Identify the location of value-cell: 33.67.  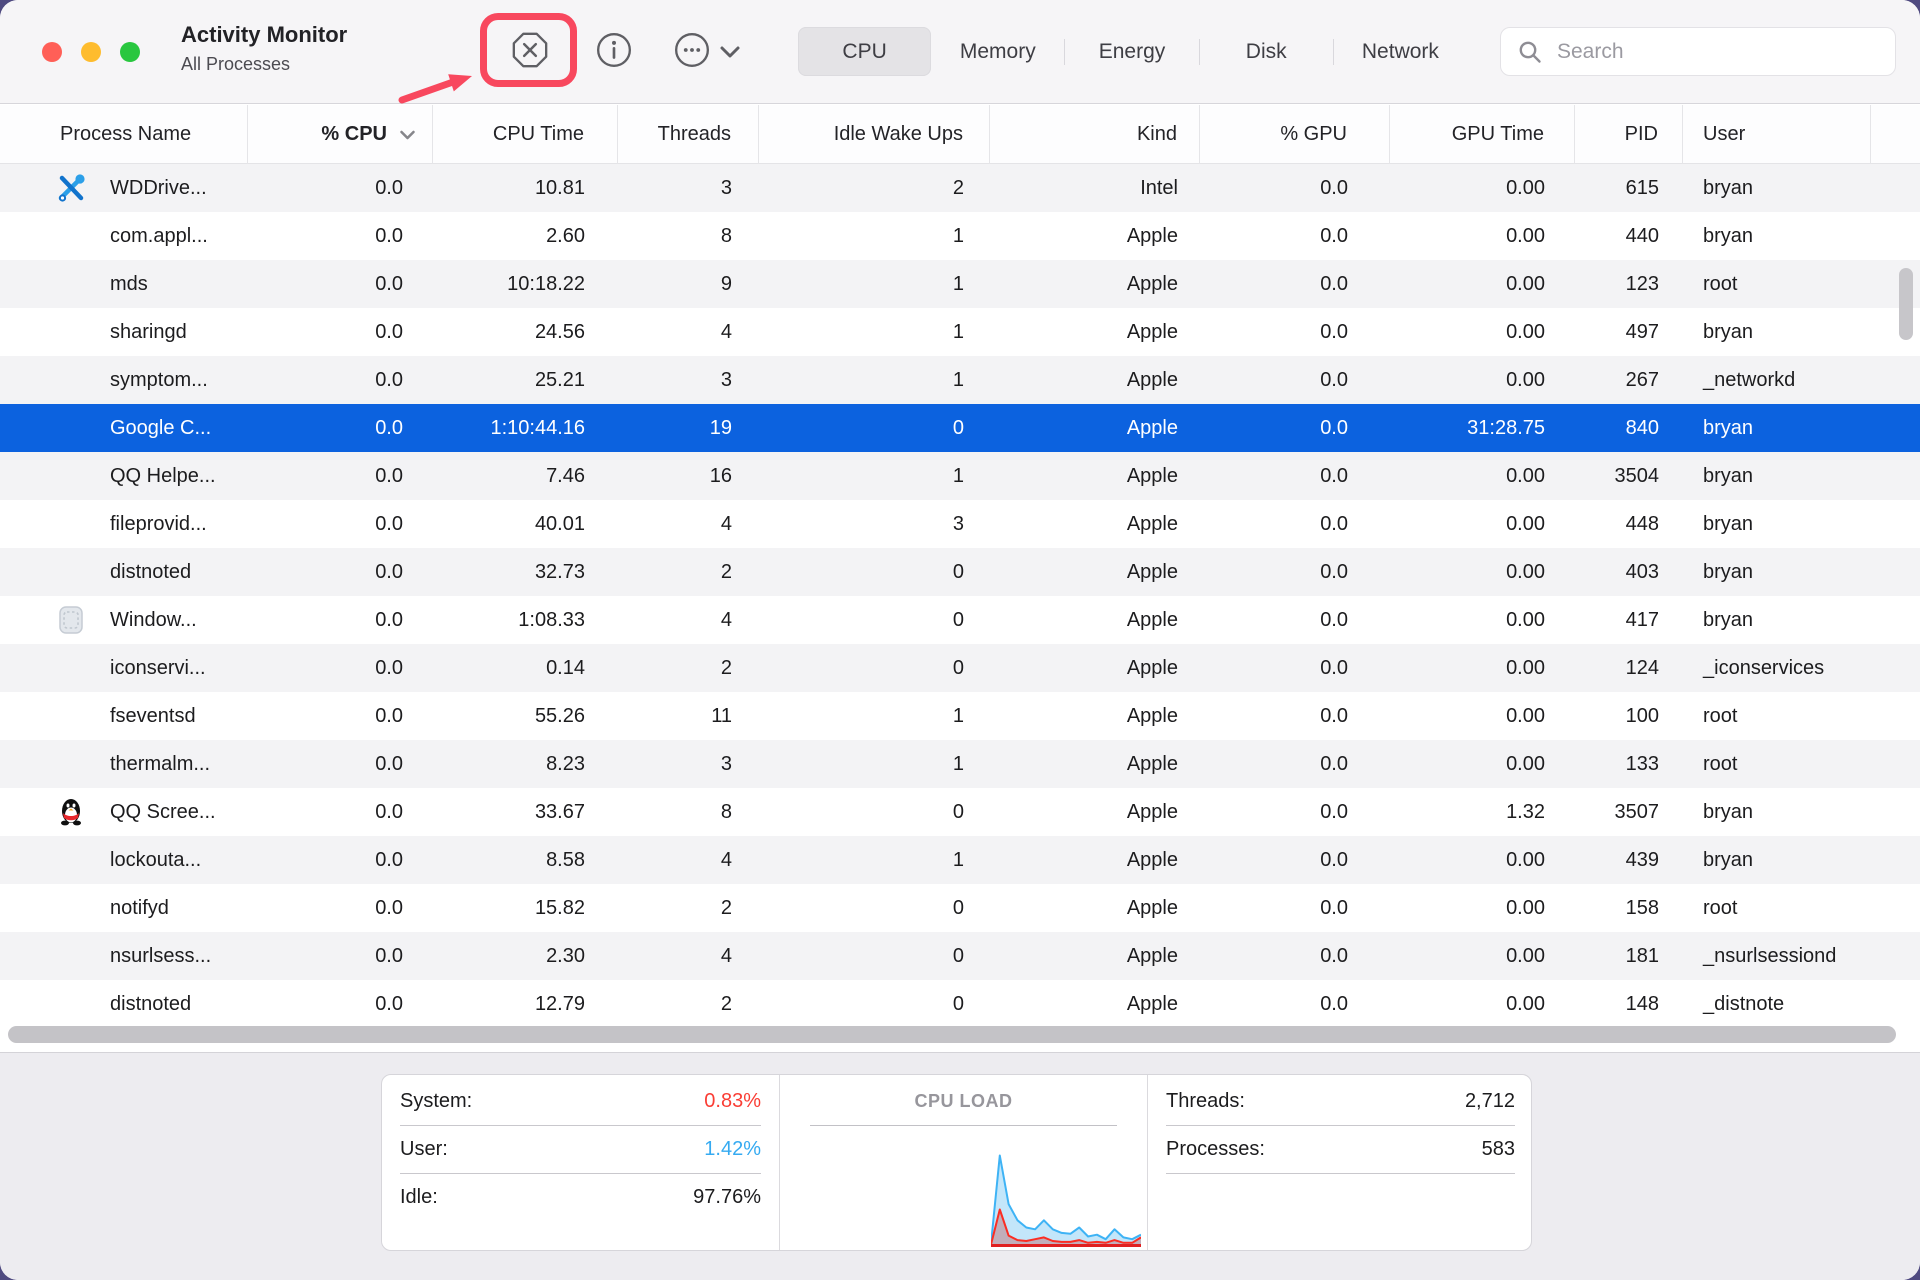
(559, 811).